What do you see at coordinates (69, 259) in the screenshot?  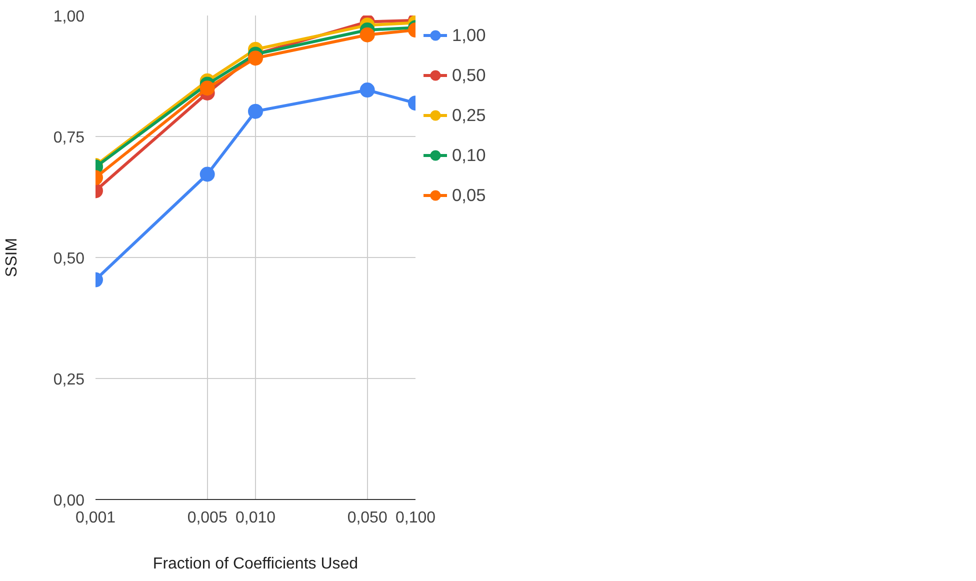 I see `y-tick-label: 0,50` at bounding box center [69, 259].